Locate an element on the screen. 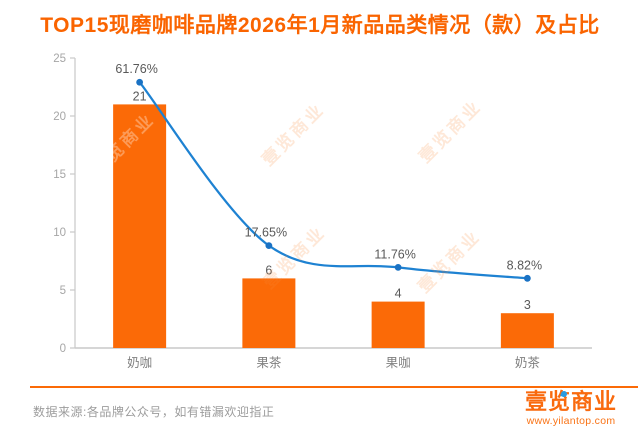 The height and width of the screenshot is (435, 640). footer-divider is located at coordinates (334, 387).